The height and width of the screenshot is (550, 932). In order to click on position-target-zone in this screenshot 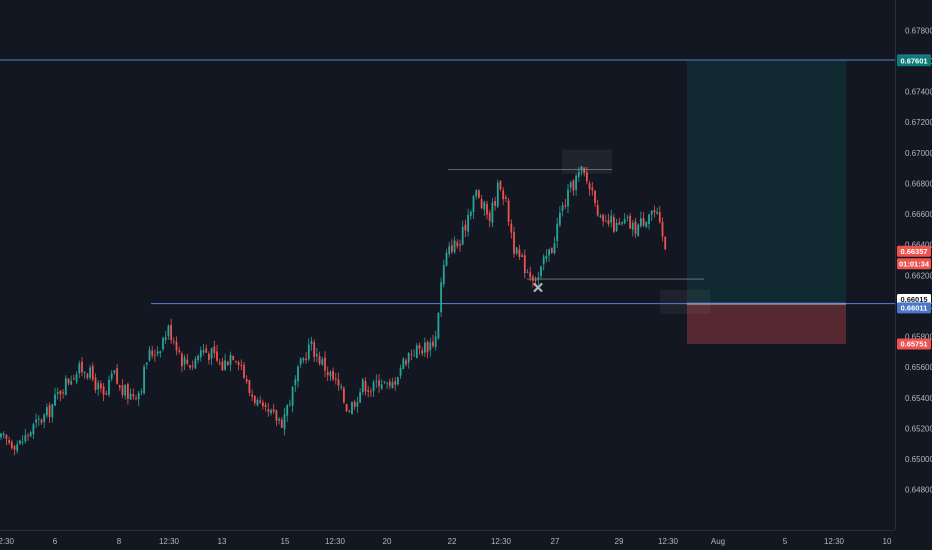, I will do `click(766, 182)`.